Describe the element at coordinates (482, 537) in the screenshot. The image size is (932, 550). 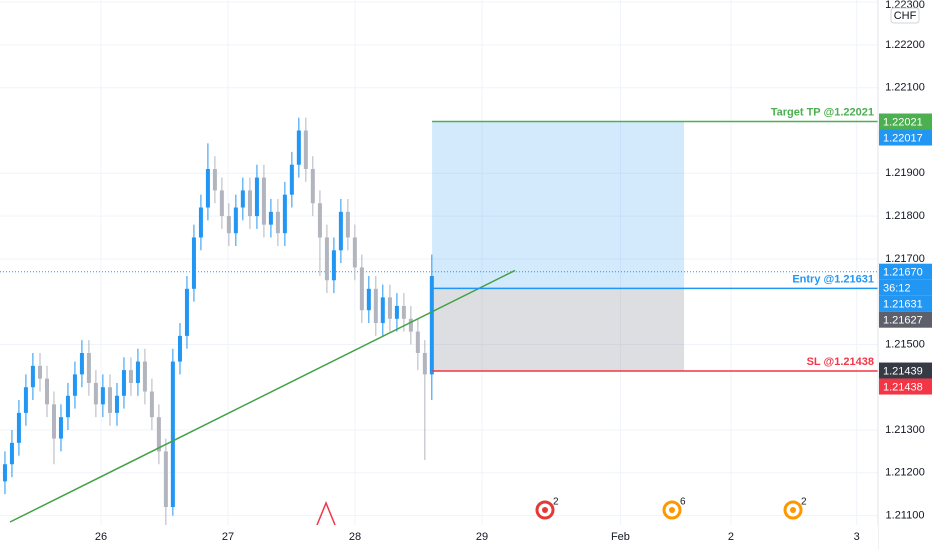
I see `x-tick-label: 29` at that location.